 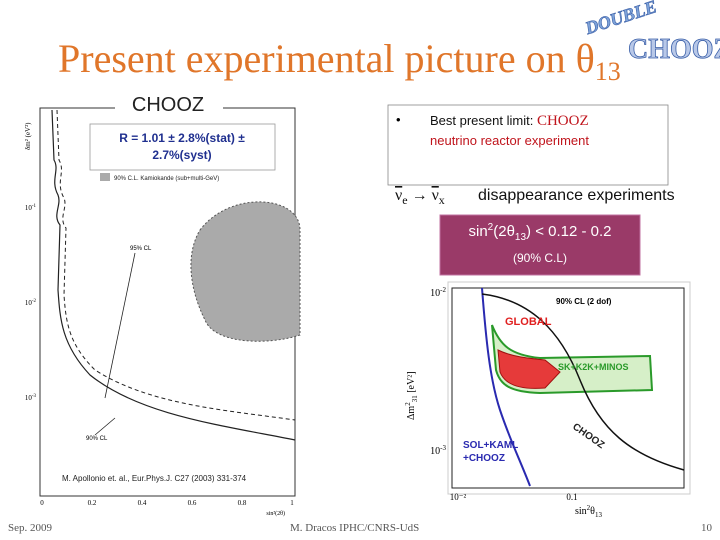 I want to click on footer-date: Sep. 2009, so click(x=30, y=528).